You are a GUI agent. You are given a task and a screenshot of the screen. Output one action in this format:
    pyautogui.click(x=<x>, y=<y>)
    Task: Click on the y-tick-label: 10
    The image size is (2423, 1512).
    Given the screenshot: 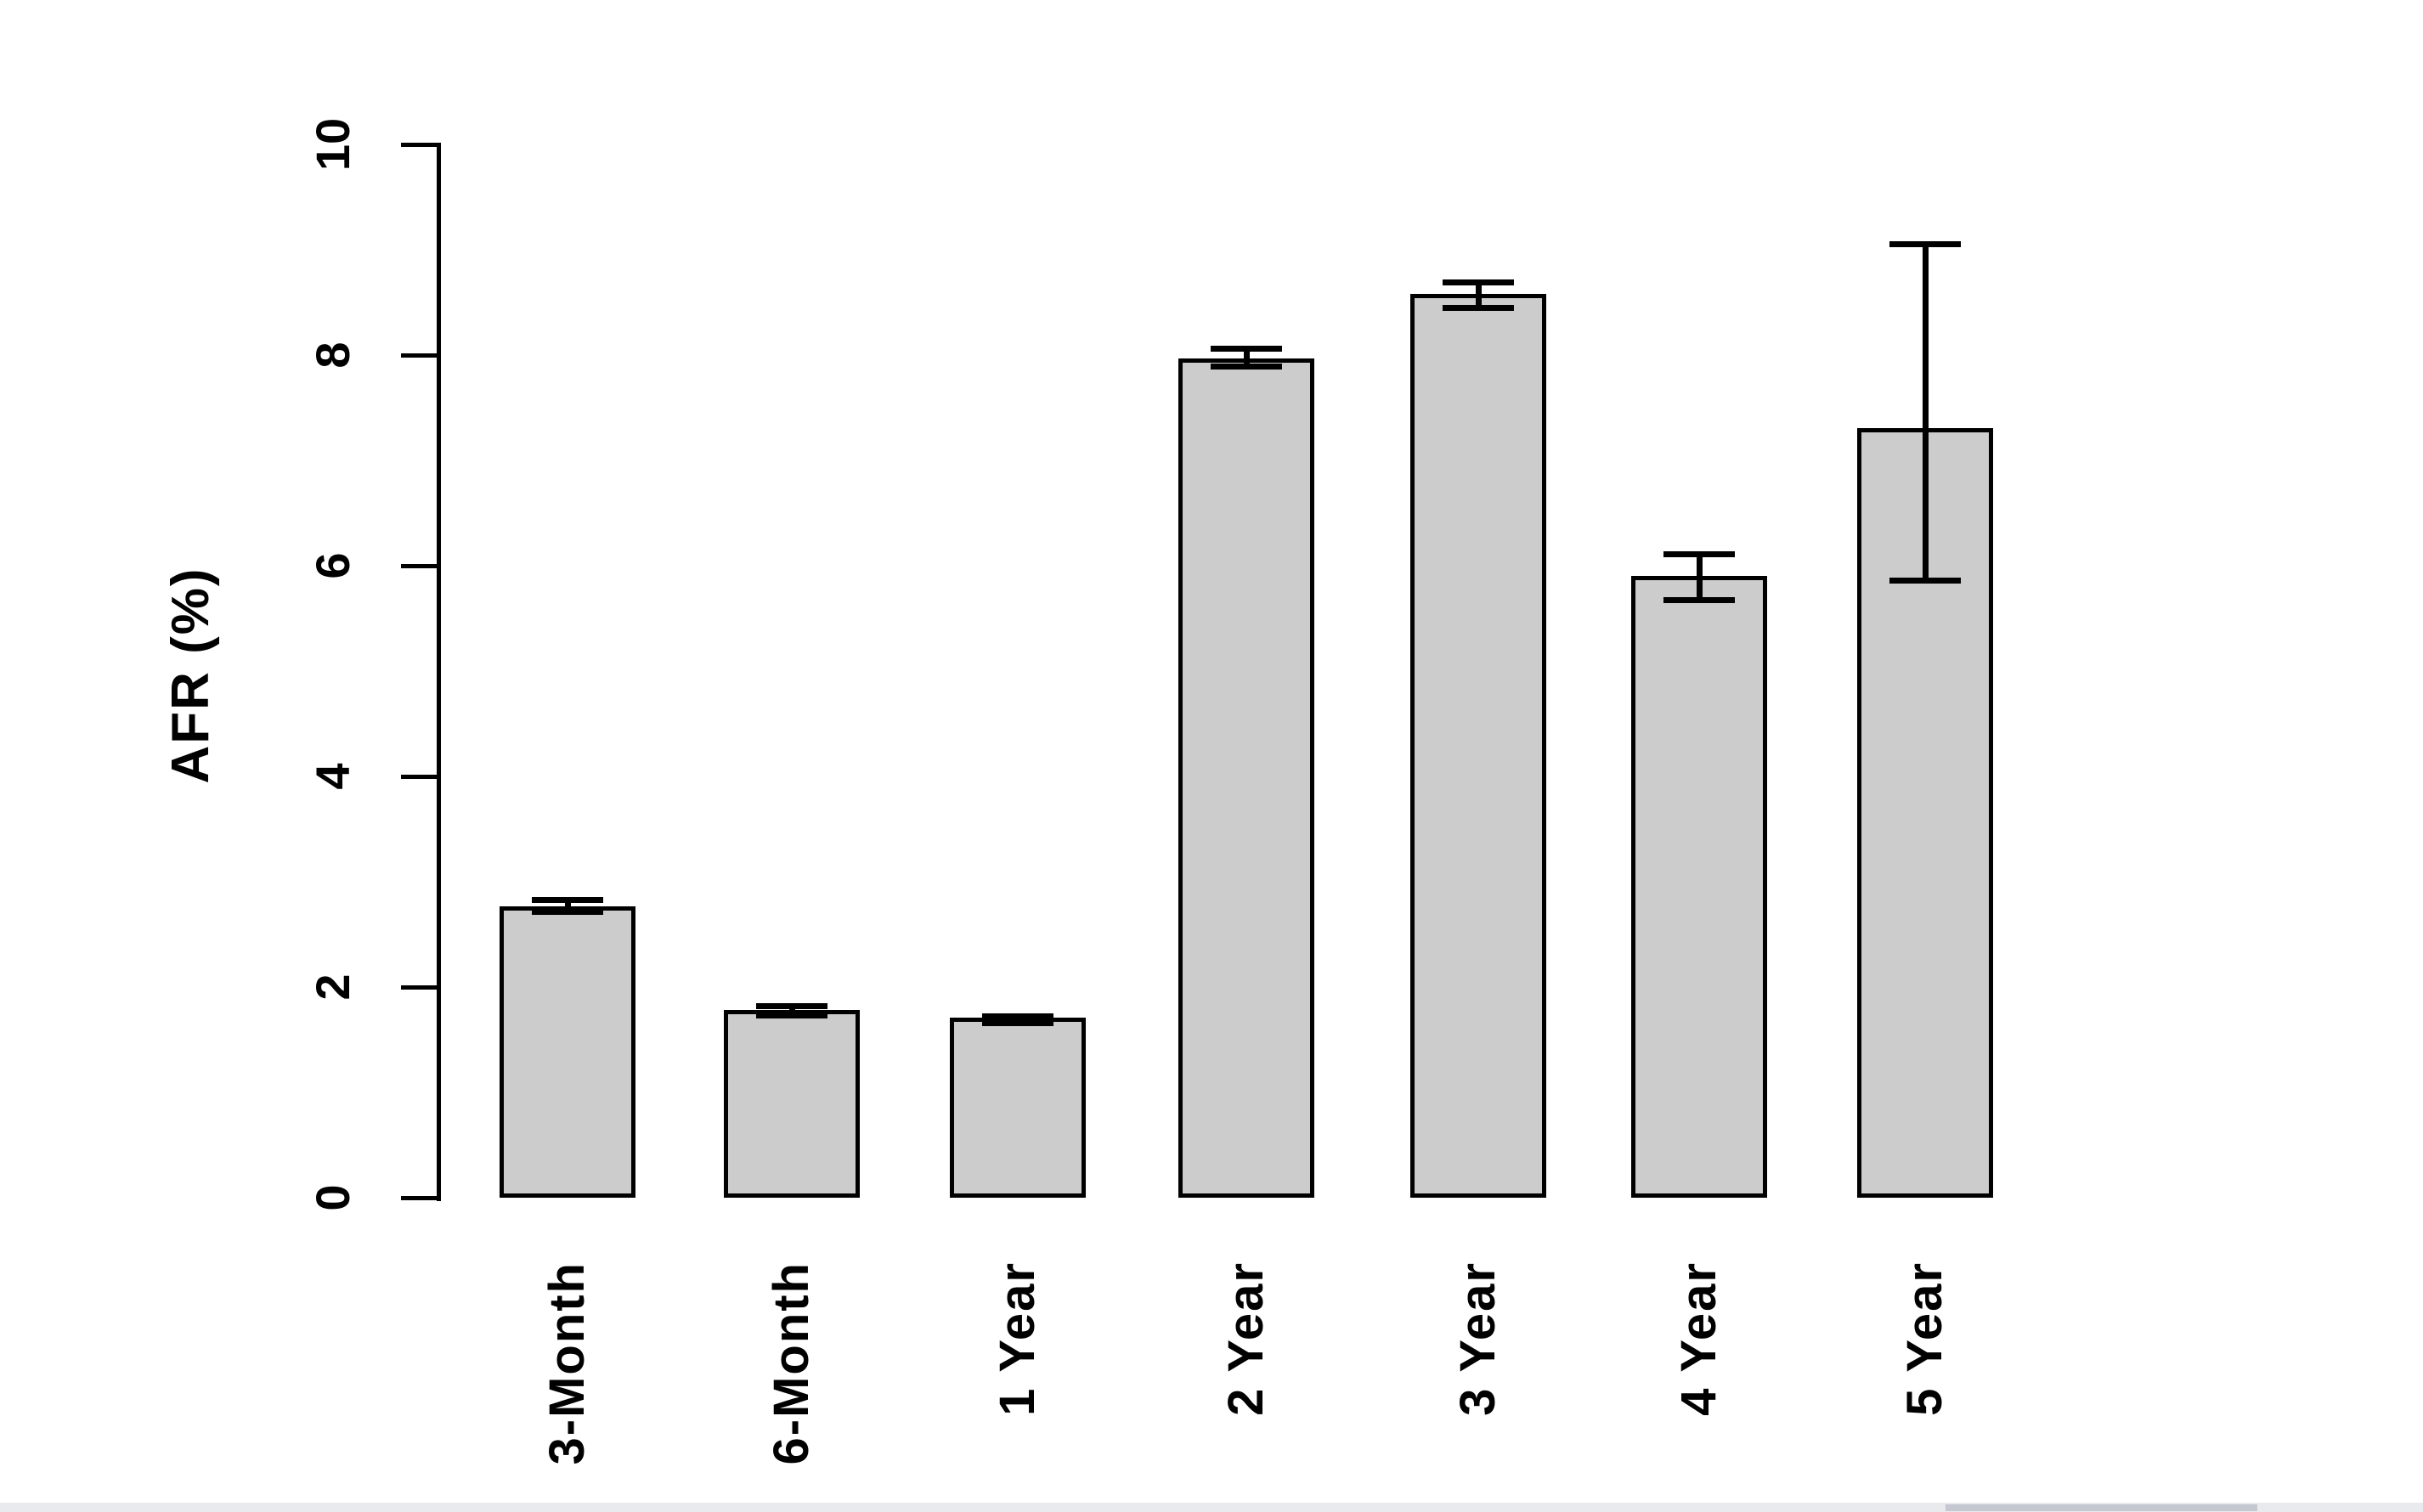 What is the action you would take?
    pyautogui.click(x=332, y=144)
    